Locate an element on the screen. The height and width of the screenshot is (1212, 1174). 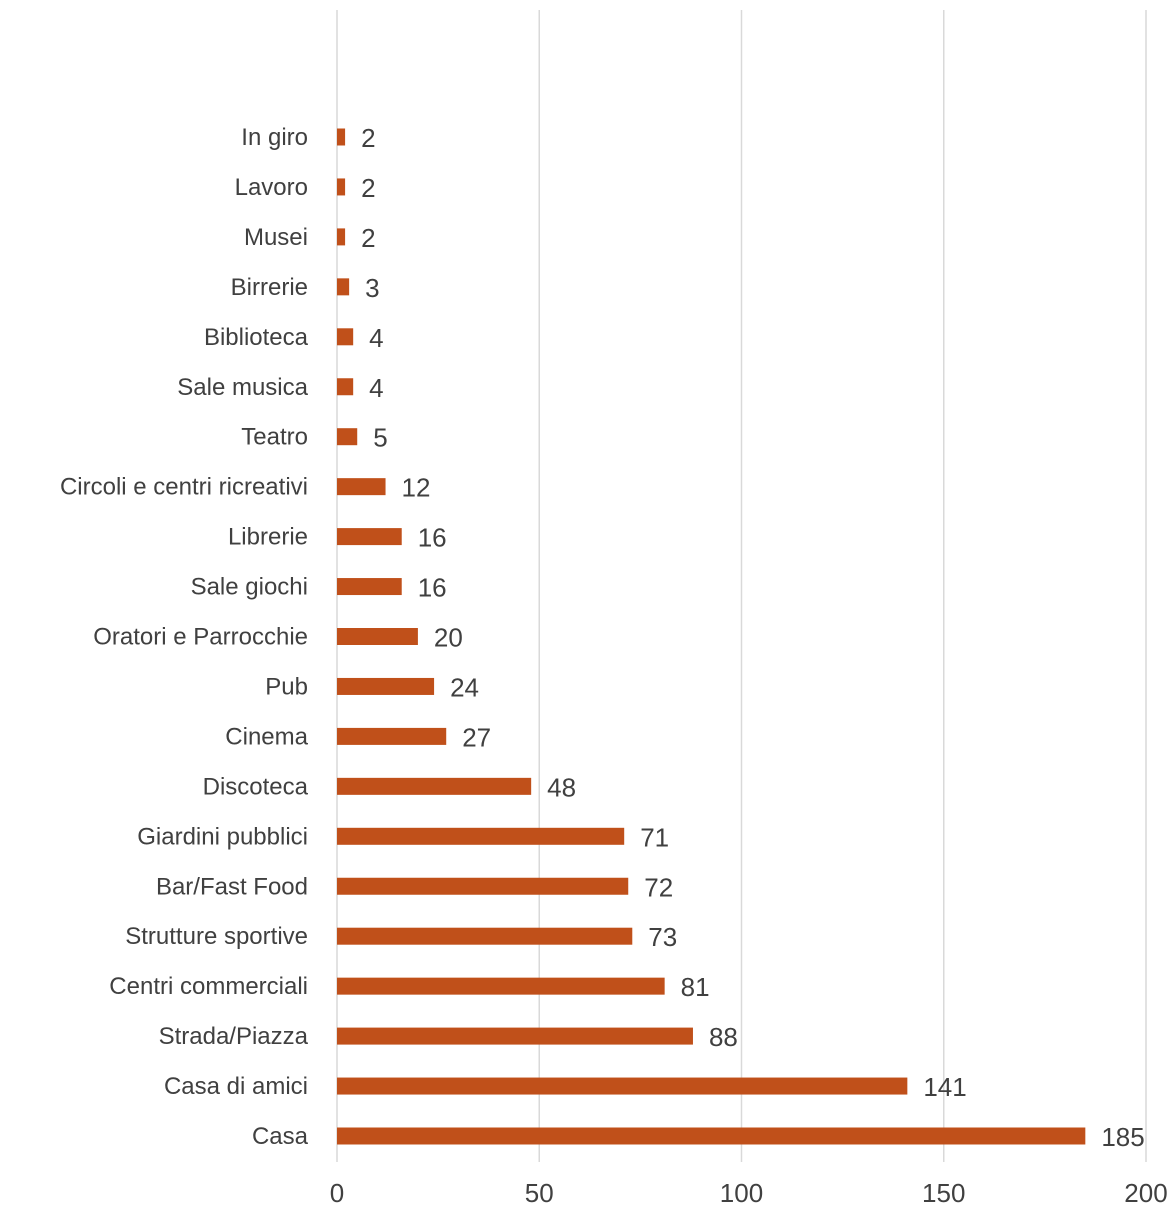
category-label: Librerie is located at coordinates (268, 537).